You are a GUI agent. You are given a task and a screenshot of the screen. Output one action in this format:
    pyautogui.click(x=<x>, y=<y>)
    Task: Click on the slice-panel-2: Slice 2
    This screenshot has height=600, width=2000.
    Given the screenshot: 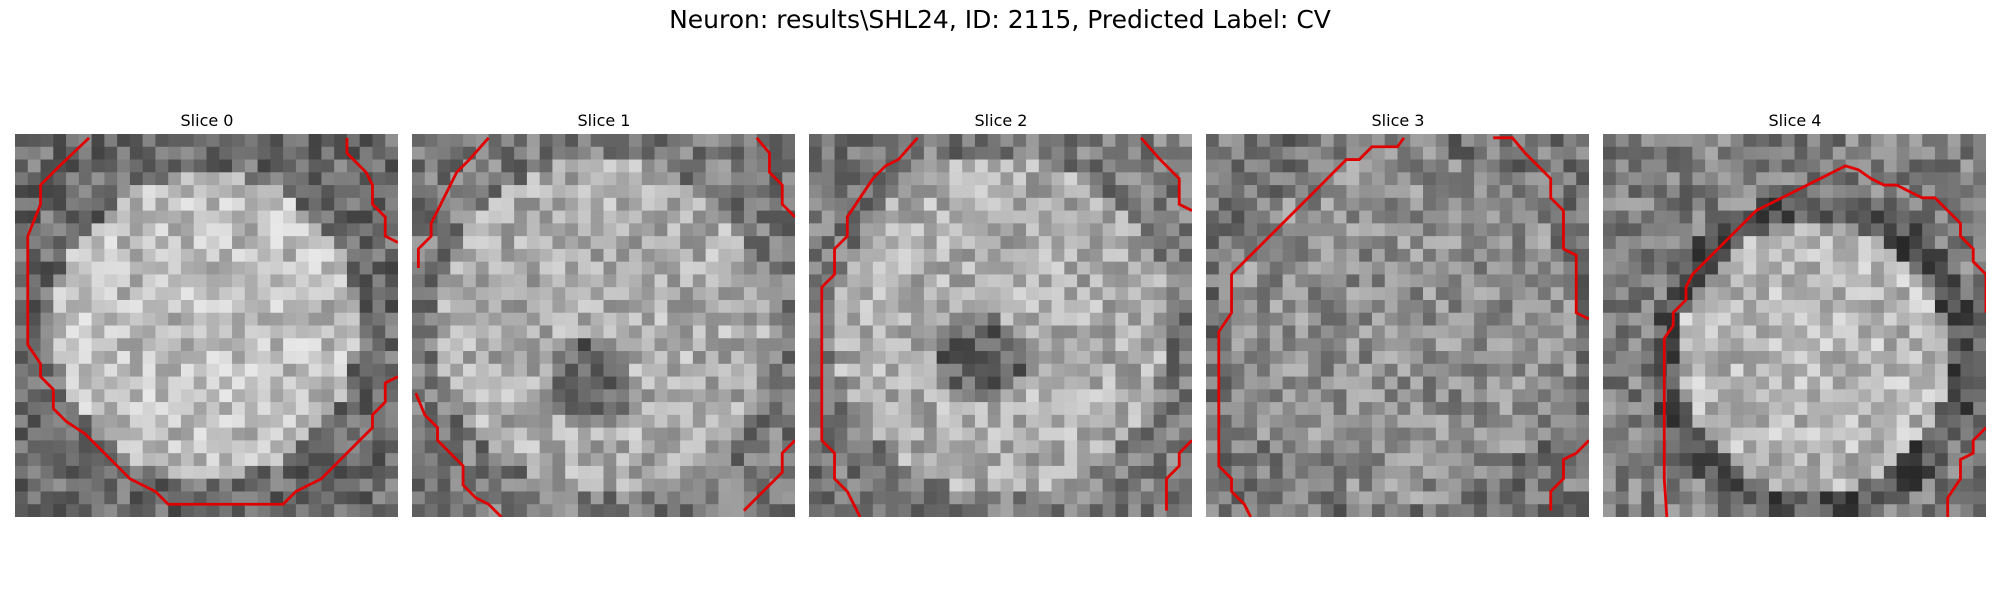 What is the action you would take?
    pyautogui.click(x=1001, y=312)
    